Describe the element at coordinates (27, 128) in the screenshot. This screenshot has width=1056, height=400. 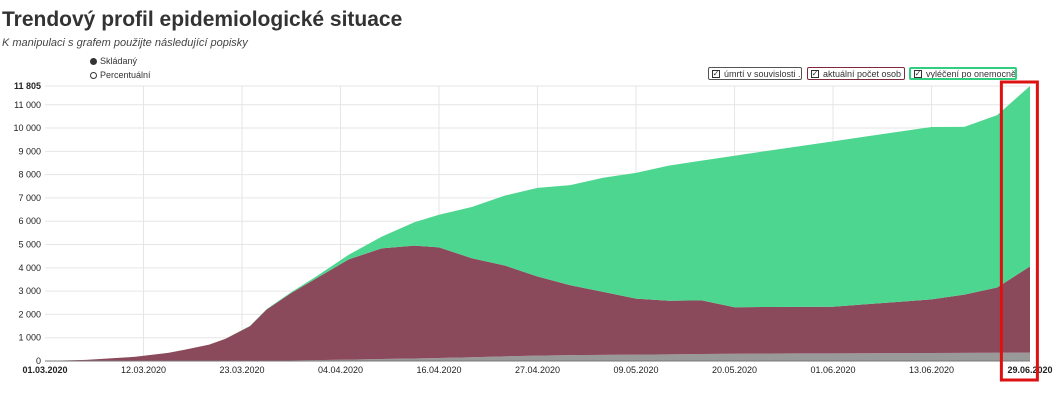
I see `y-tick-label: 10 000` at that location.